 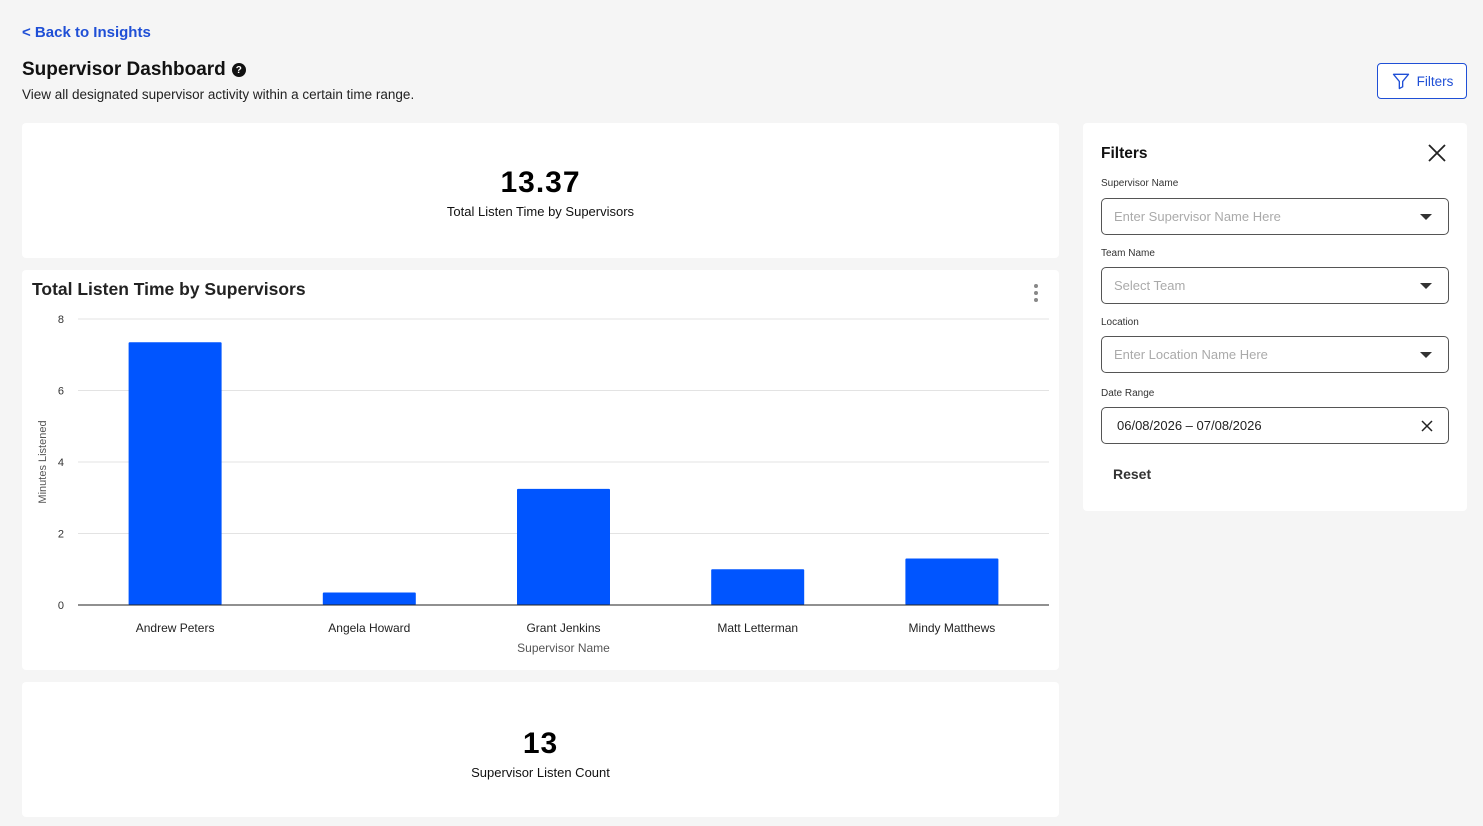 I want to click on clear-icon, so click(x=1427, y=426).